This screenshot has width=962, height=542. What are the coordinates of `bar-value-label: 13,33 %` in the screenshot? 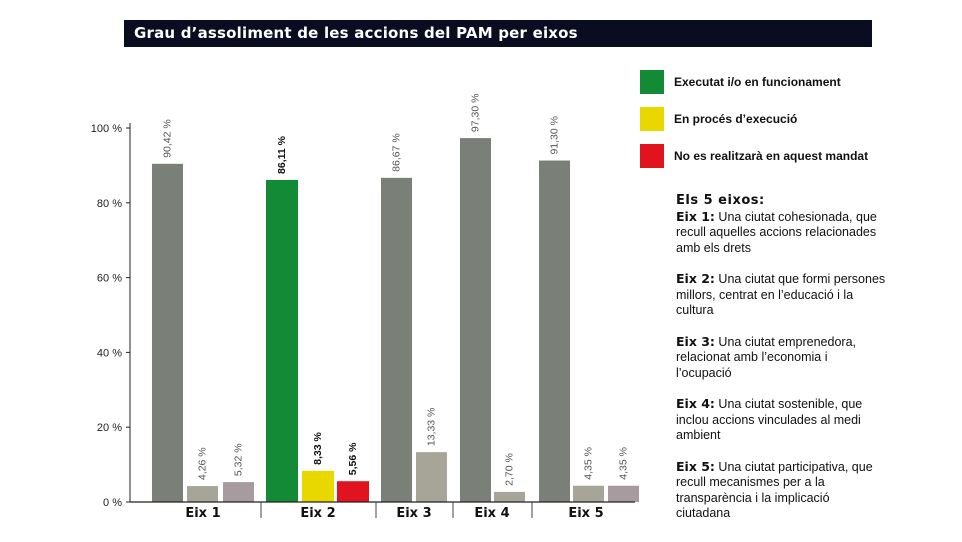 It's located at (432, 427).